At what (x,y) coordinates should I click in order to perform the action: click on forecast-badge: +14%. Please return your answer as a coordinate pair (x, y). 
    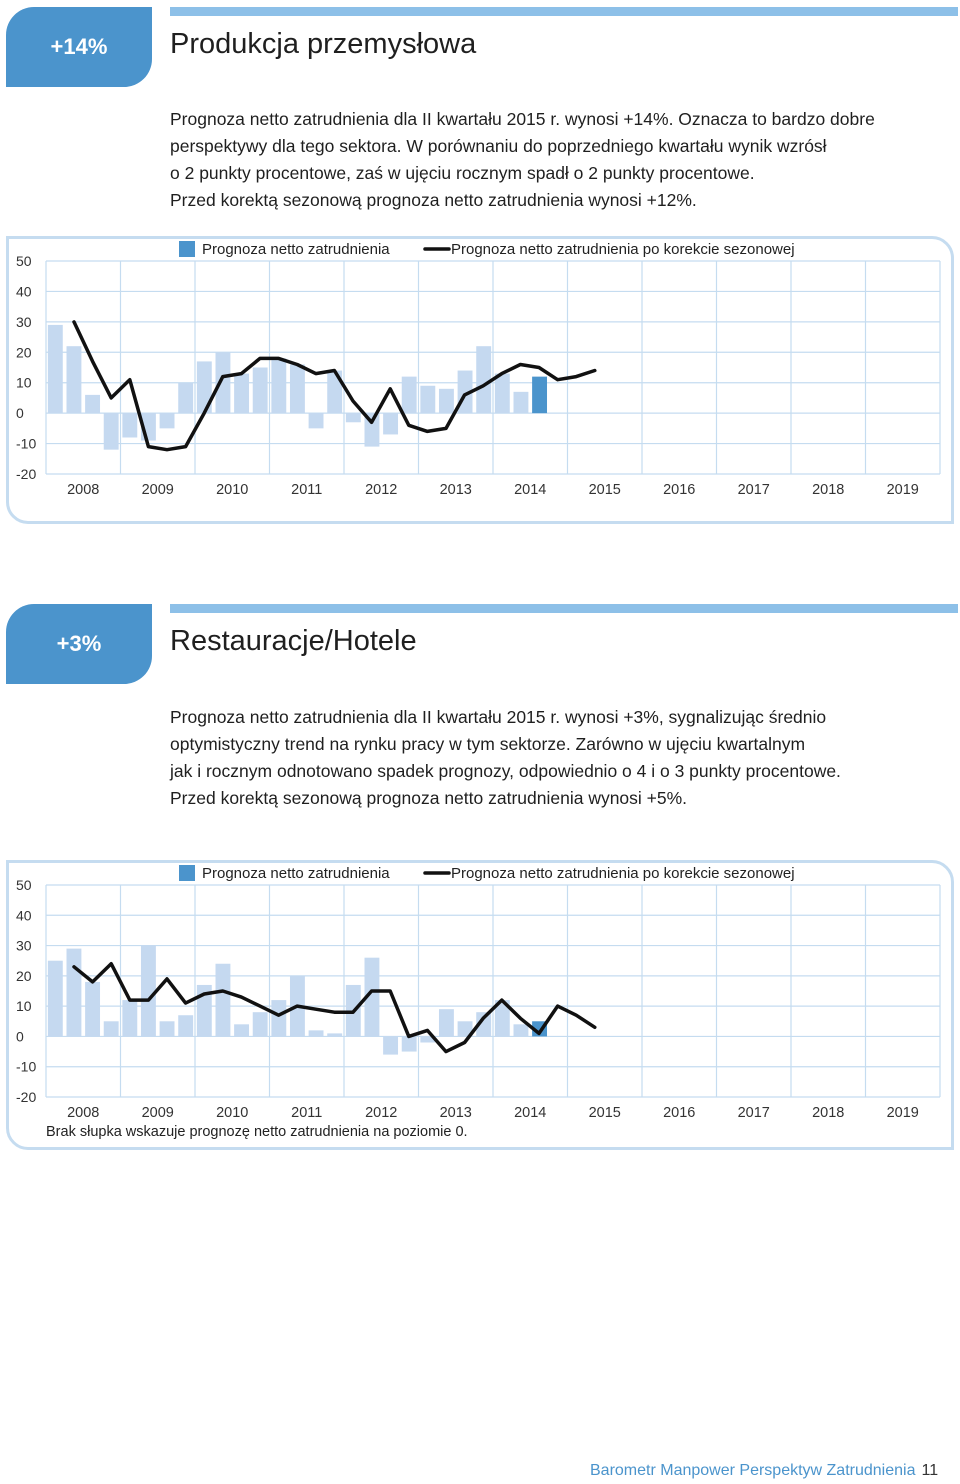
    Looking at the image, I should click on (79, 47).